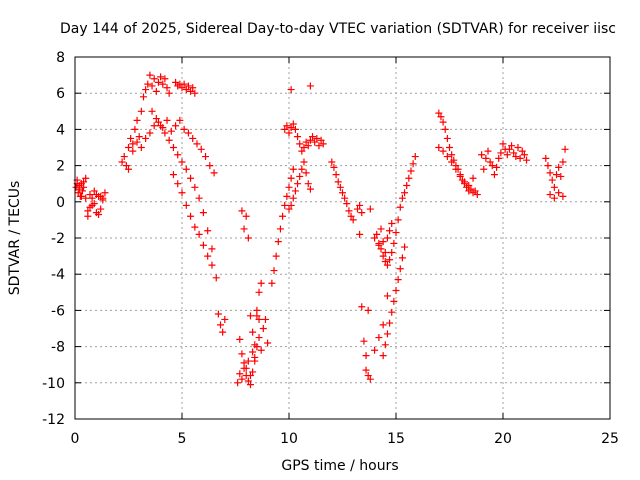 The image size is (640, 480). Describe the element at coordinates (53, 420) in the screenshot. I see `y-tick-label: -12` at that location.